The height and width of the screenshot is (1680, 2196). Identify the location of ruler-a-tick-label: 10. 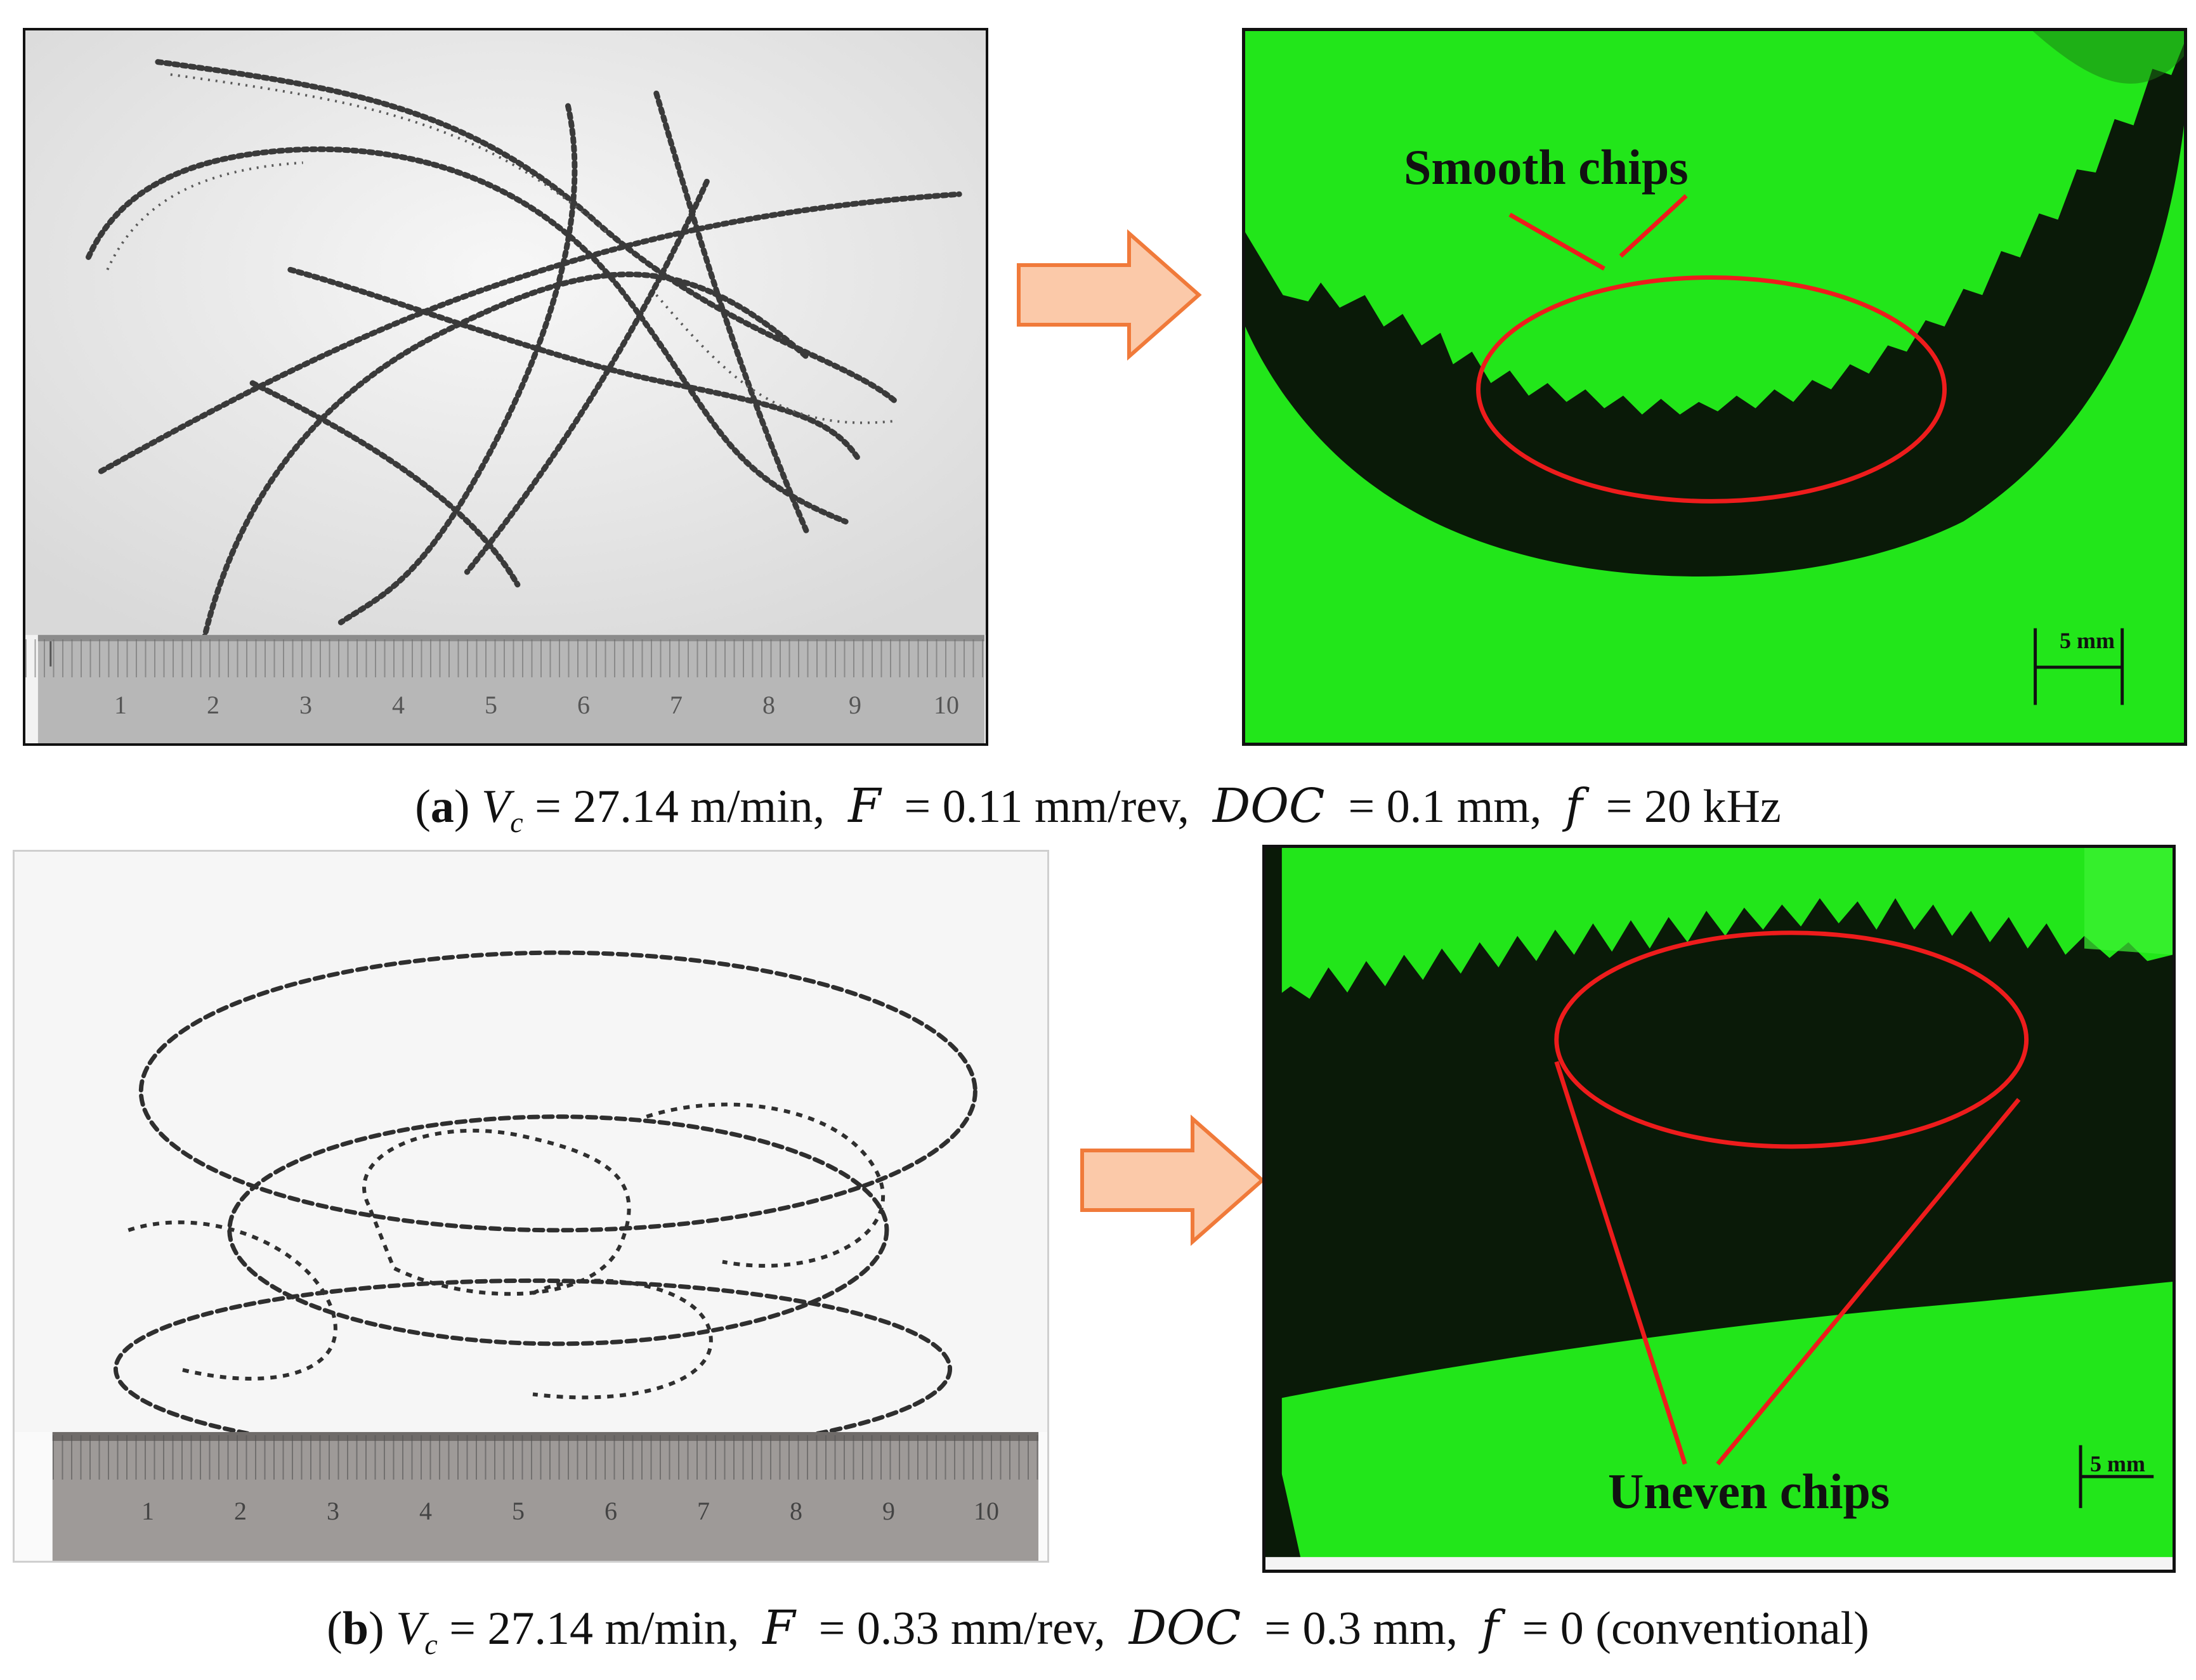
(947, 705).